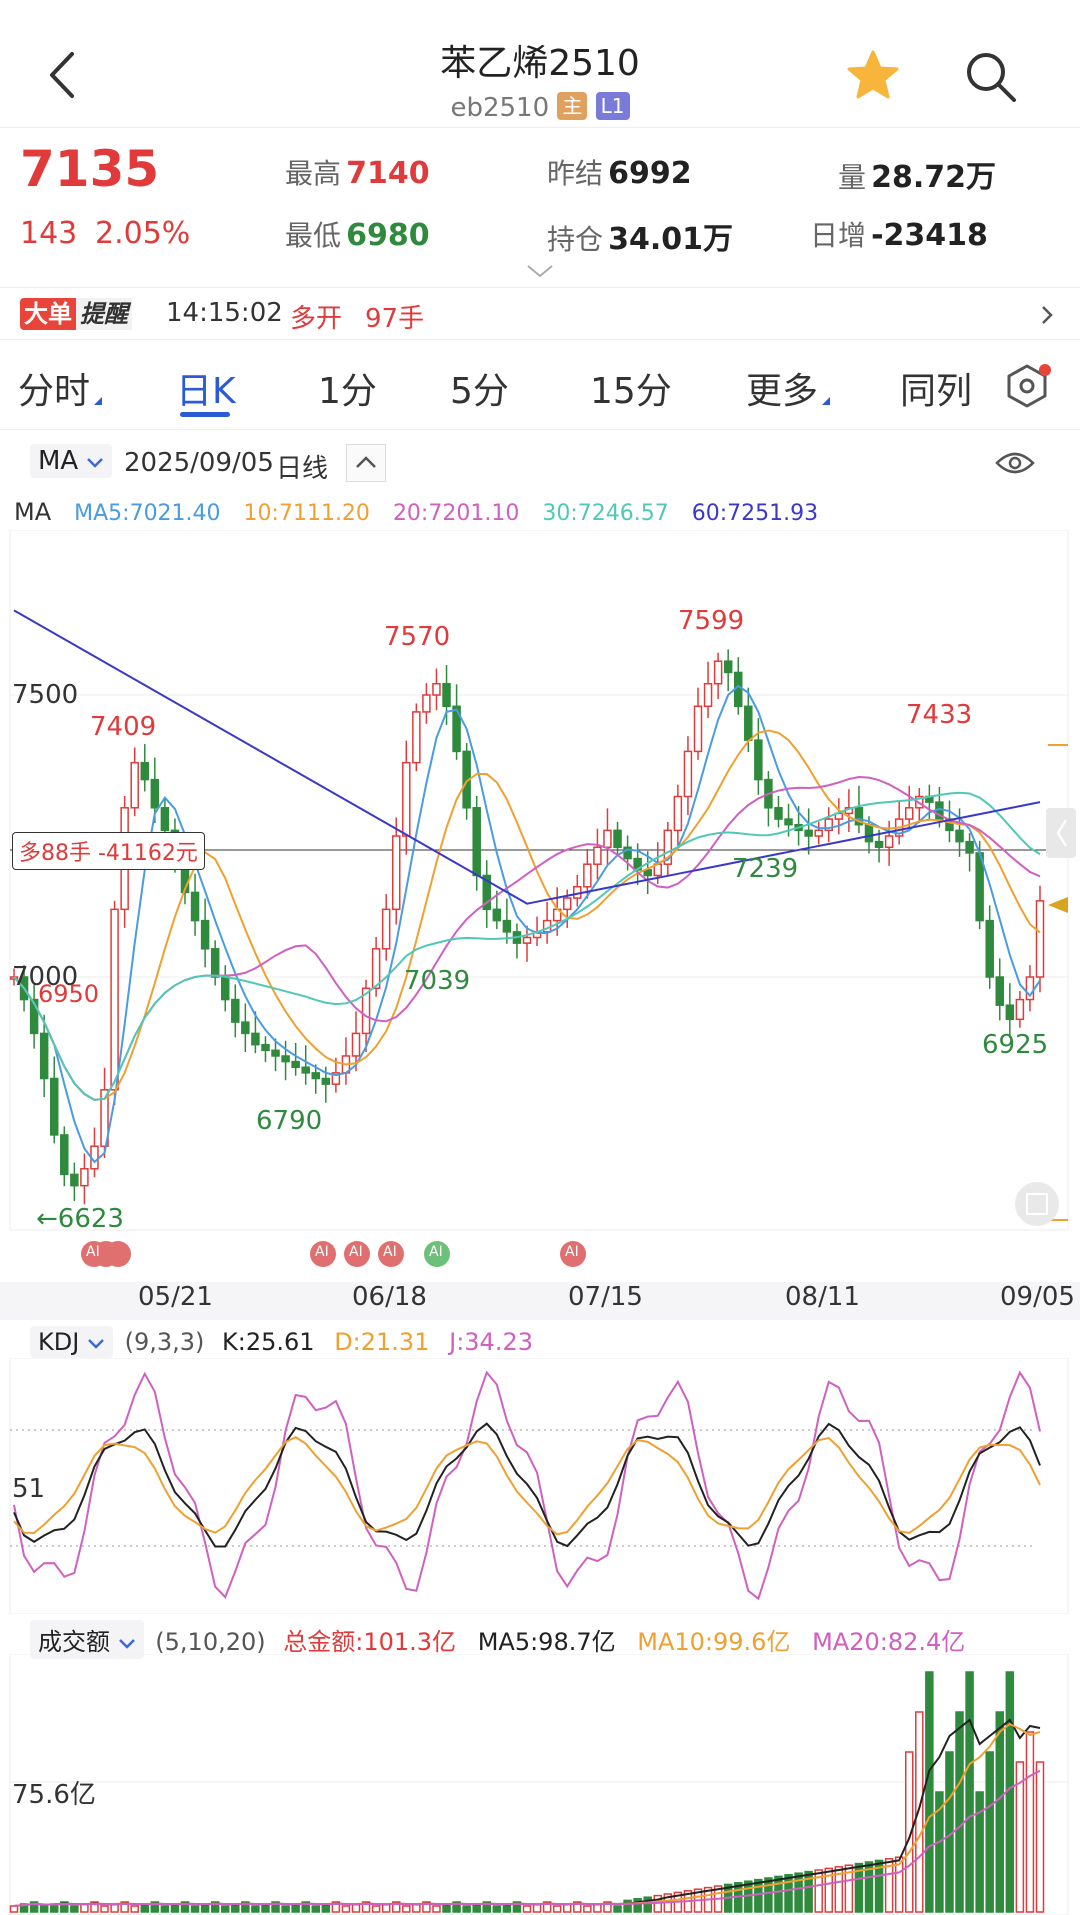 This screenshot has height=1915, width=1080. What do you see at coordinates (917, 174) in the screenshot?
I see `volume-field: 量 28.72万` at bounding box center [917, 174].